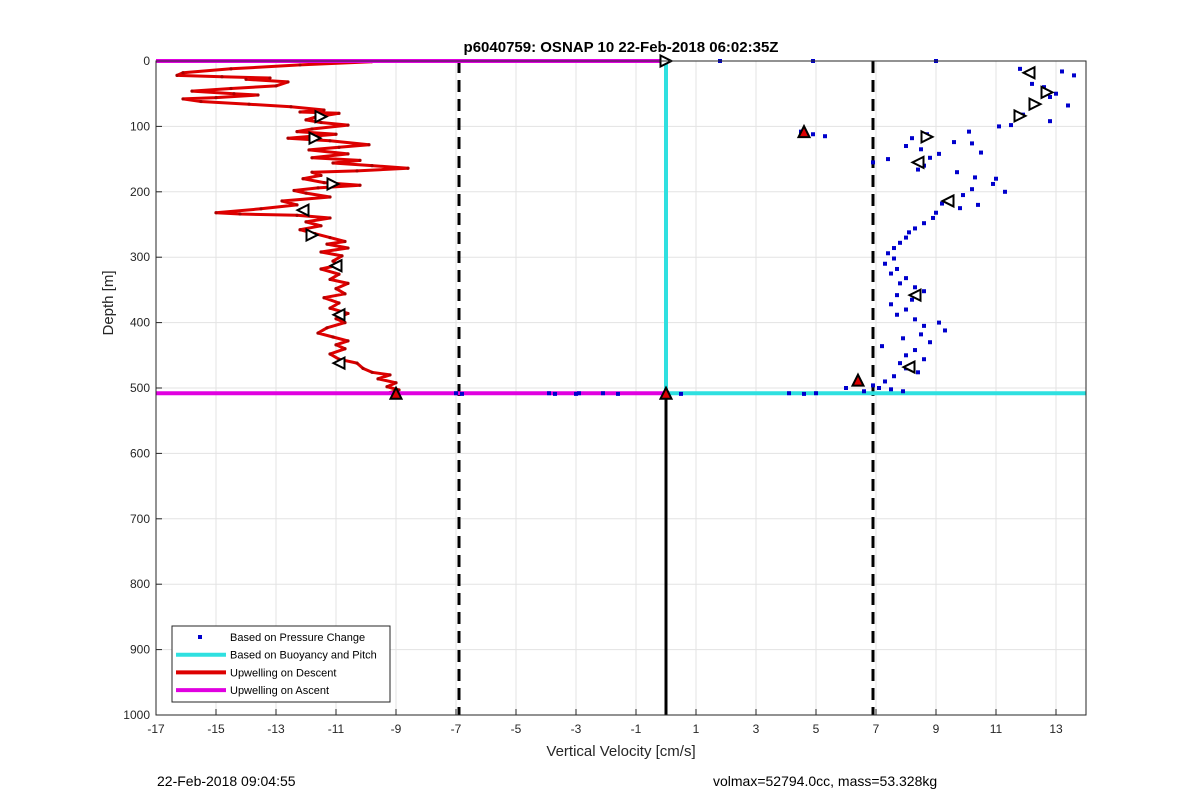 Image resolution: width=1200 pixels, height=804 pixels. I want to click on y-tick-label: 500, so click(140, 388).